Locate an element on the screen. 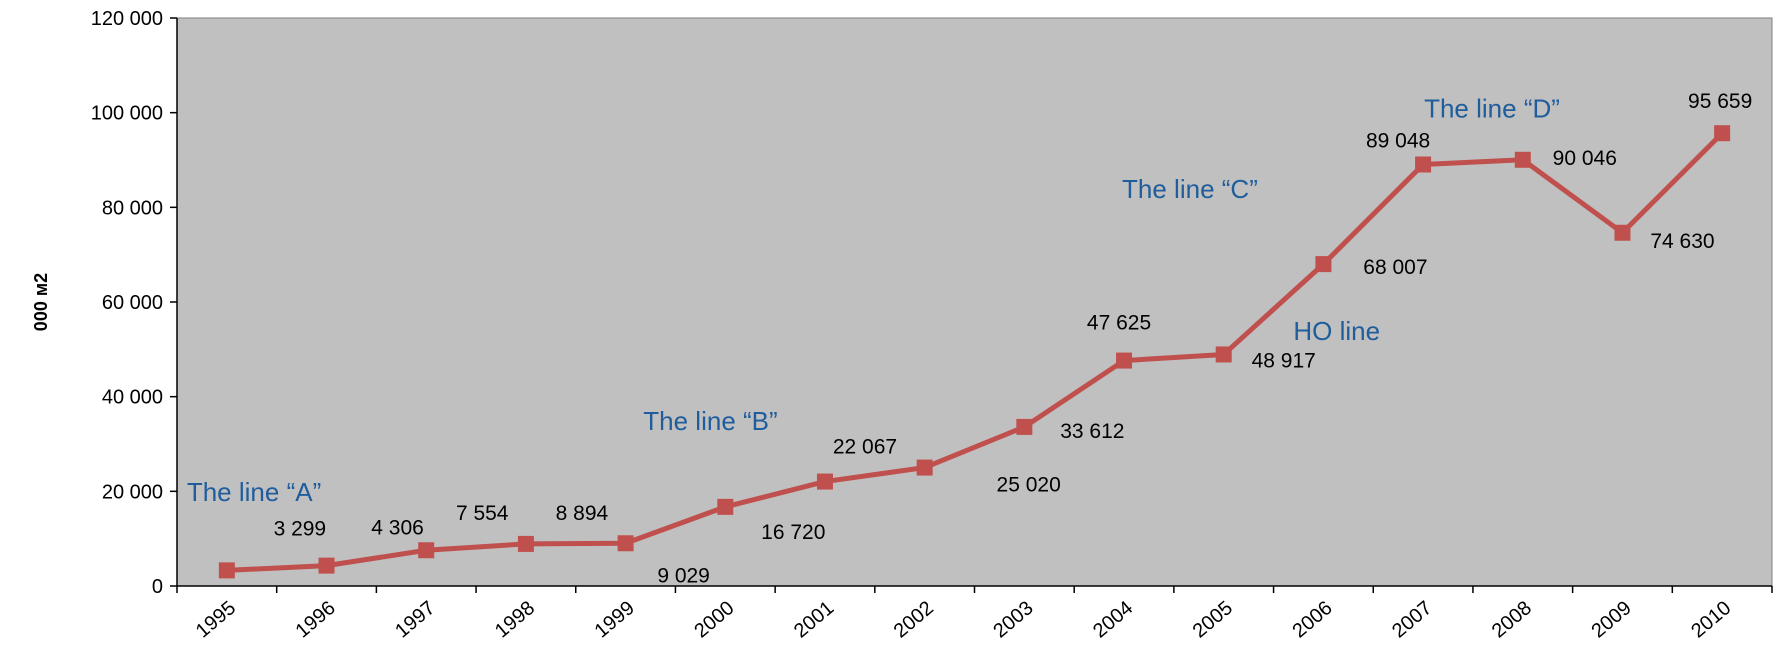 Image resolution: width=1781 pixels, height=659 pixels. y-tick-label: 100 000 is located at coordinates (127, 114).